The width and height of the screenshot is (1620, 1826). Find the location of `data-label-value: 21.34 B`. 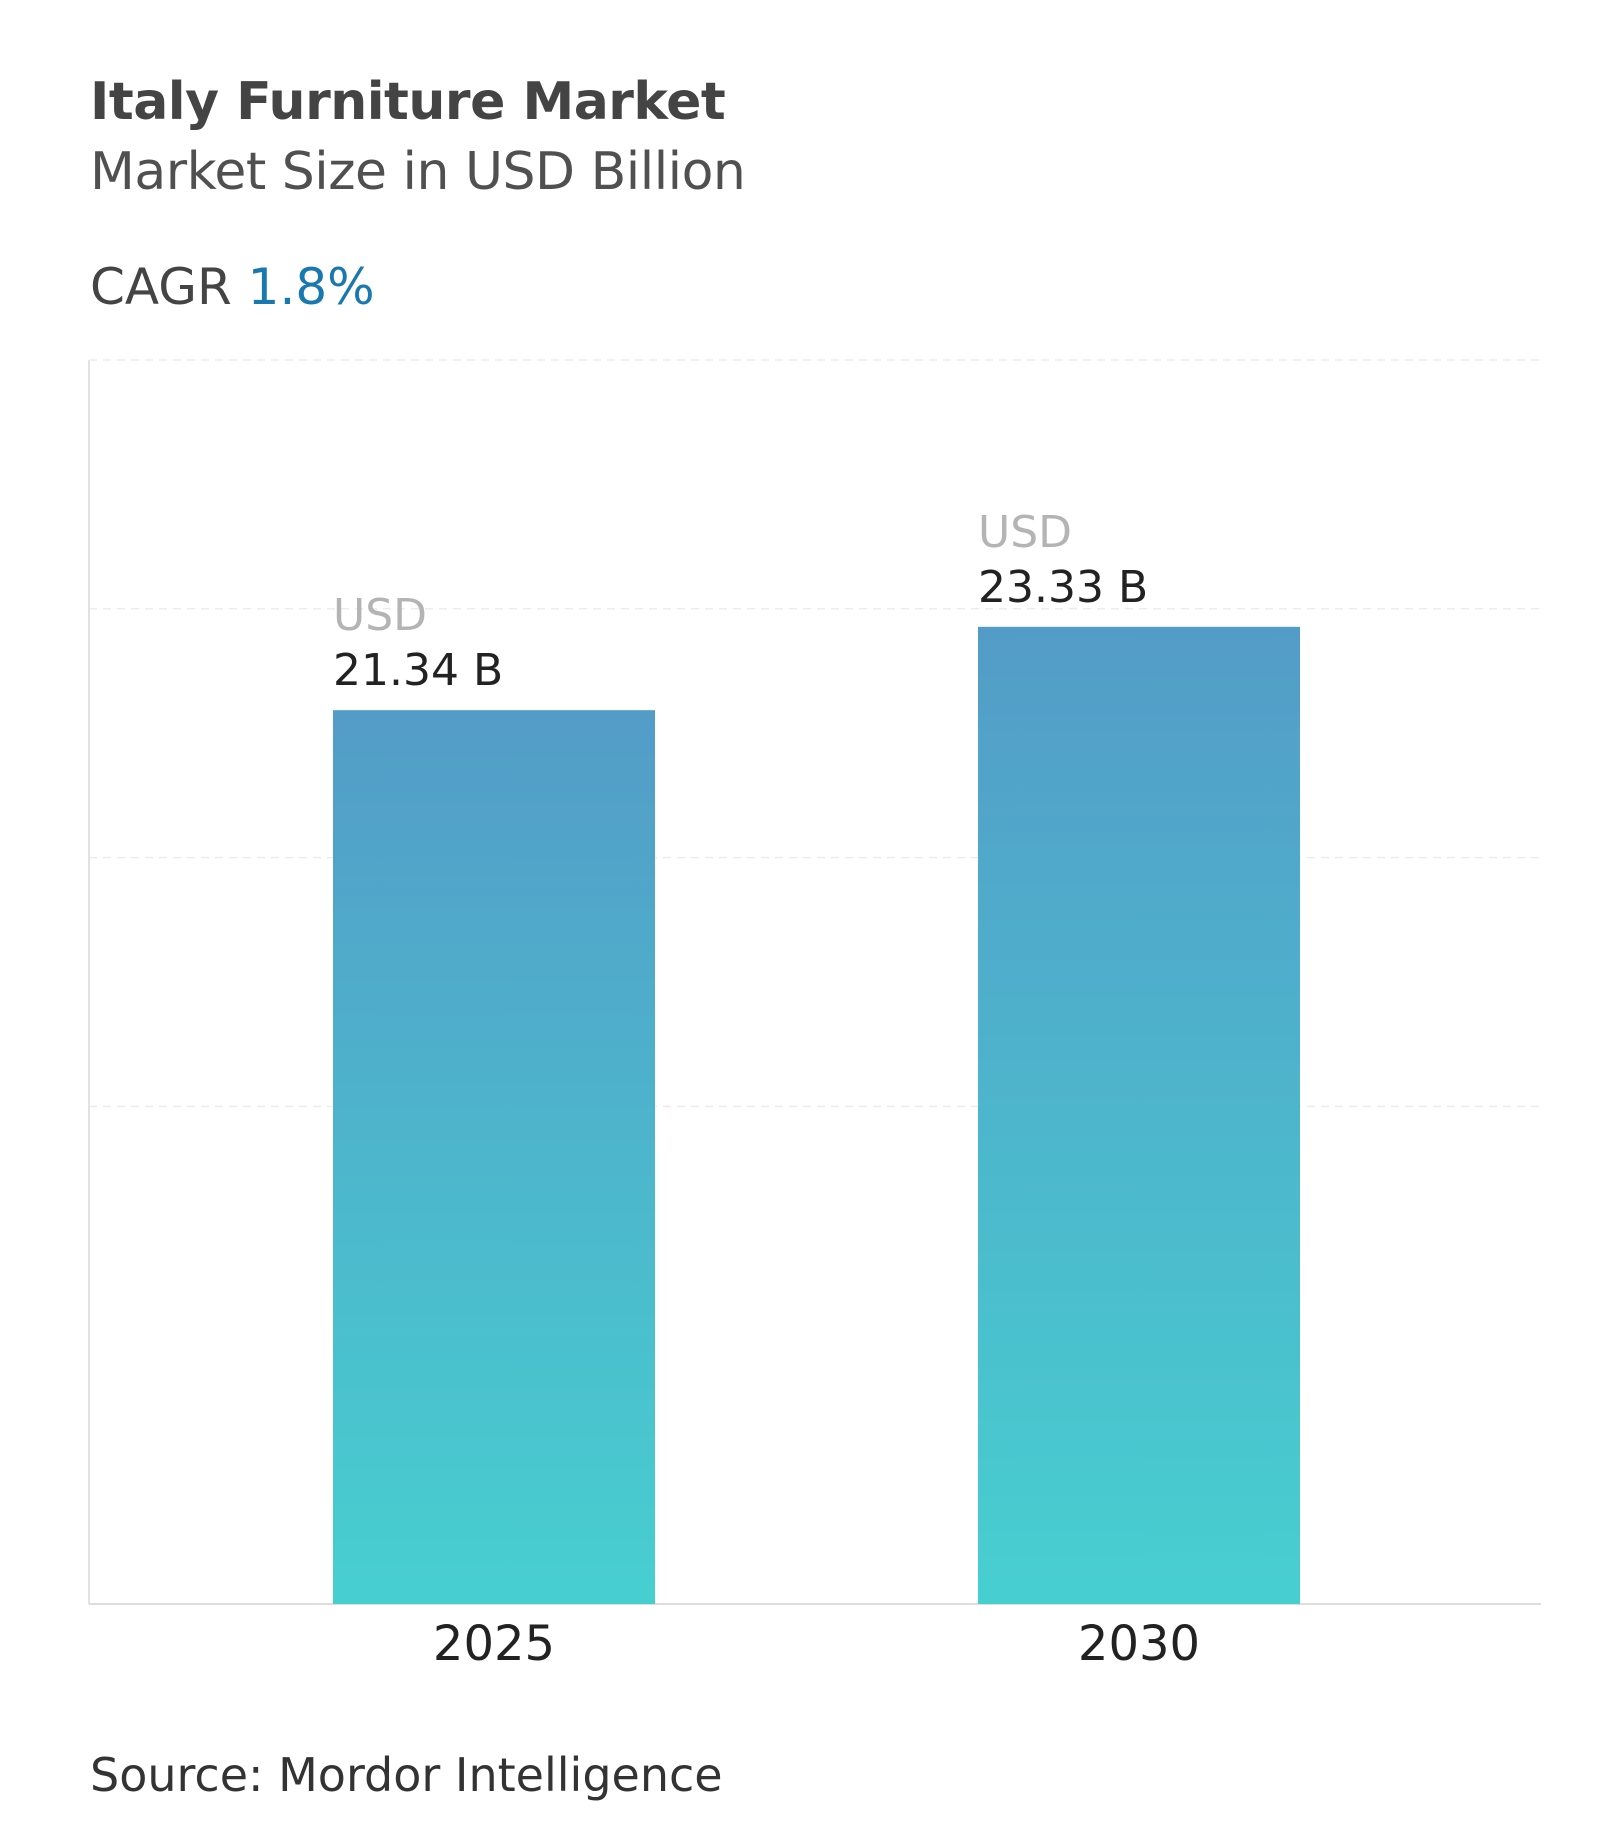

data-label-value: 21.34 B is located at coordinates (418, 670).